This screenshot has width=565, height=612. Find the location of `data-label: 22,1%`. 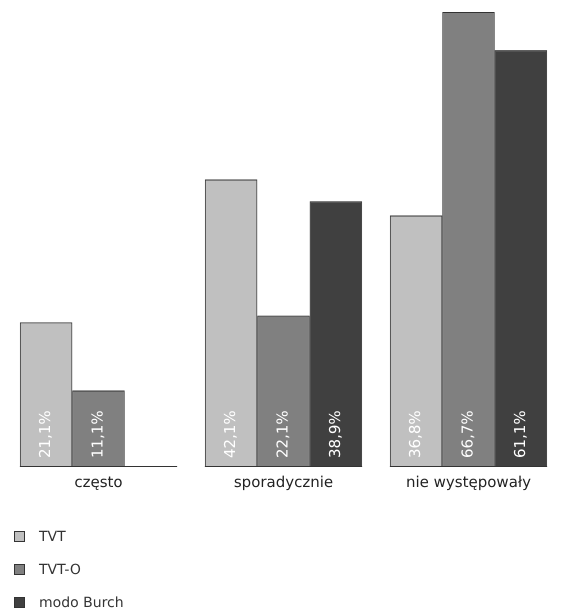

data-label: 22,1% is located at coordinates (282, 434).